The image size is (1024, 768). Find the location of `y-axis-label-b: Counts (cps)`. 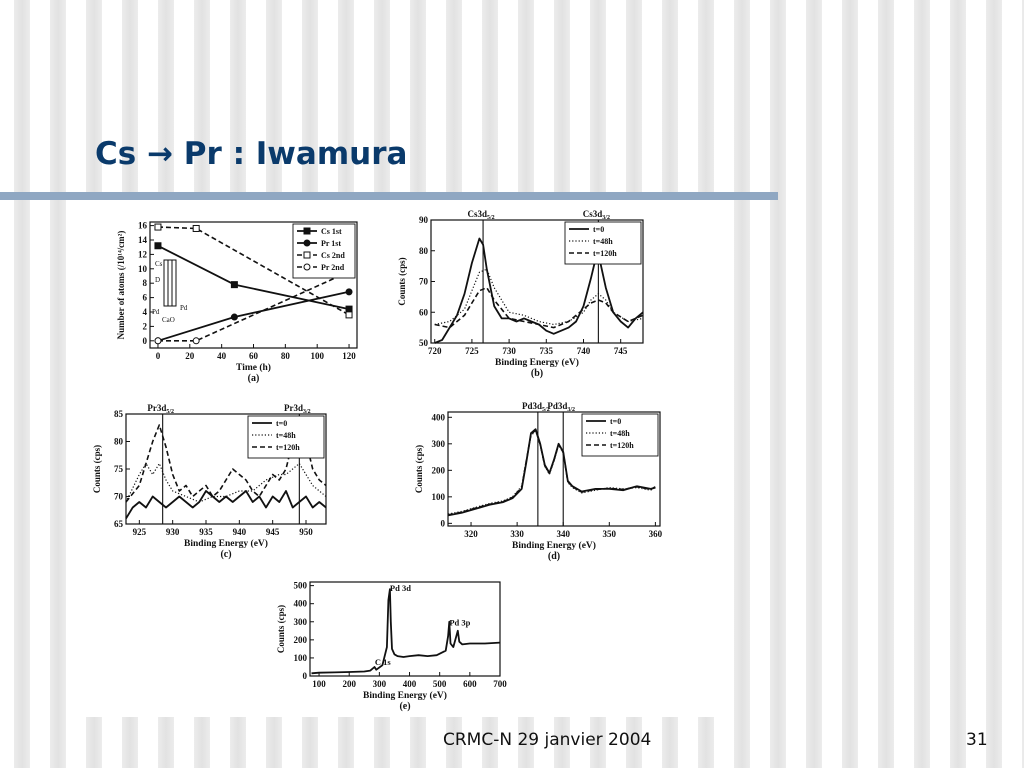

y-axis-label-b: Counts (cps) is located at coordinates (402, 281).